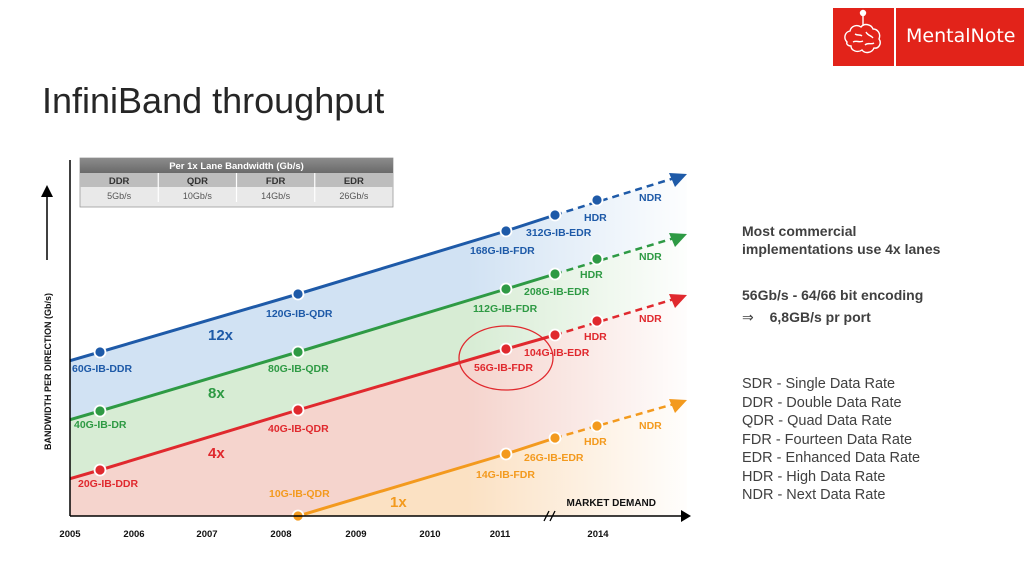  I want to click on note-lanes-line2: implementations use 4x lanes, so click(841, 249).